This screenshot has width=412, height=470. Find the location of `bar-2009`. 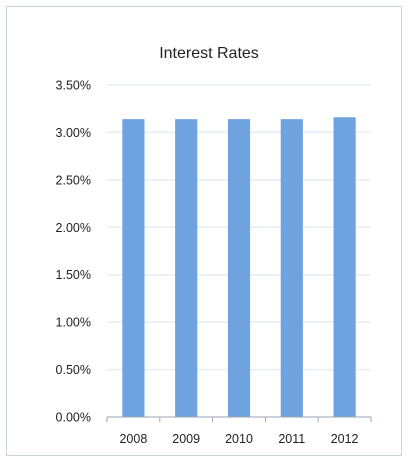

bar-2009 is located at coordinates (186, 268).